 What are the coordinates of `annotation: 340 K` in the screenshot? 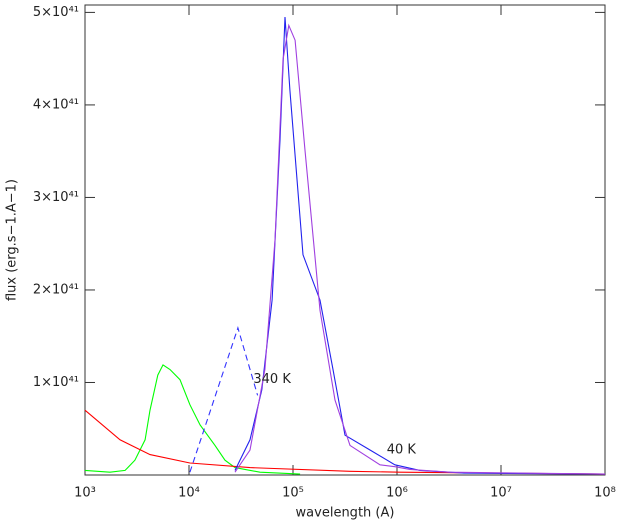 It's located at (272, 379).